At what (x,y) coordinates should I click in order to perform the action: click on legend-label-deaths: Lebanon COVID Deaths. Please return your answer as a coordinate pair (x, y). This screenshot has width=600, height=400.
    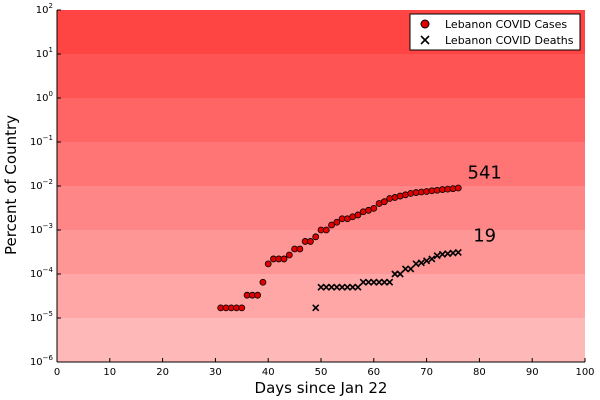
    Looking at the image, I should click on (509, 40).